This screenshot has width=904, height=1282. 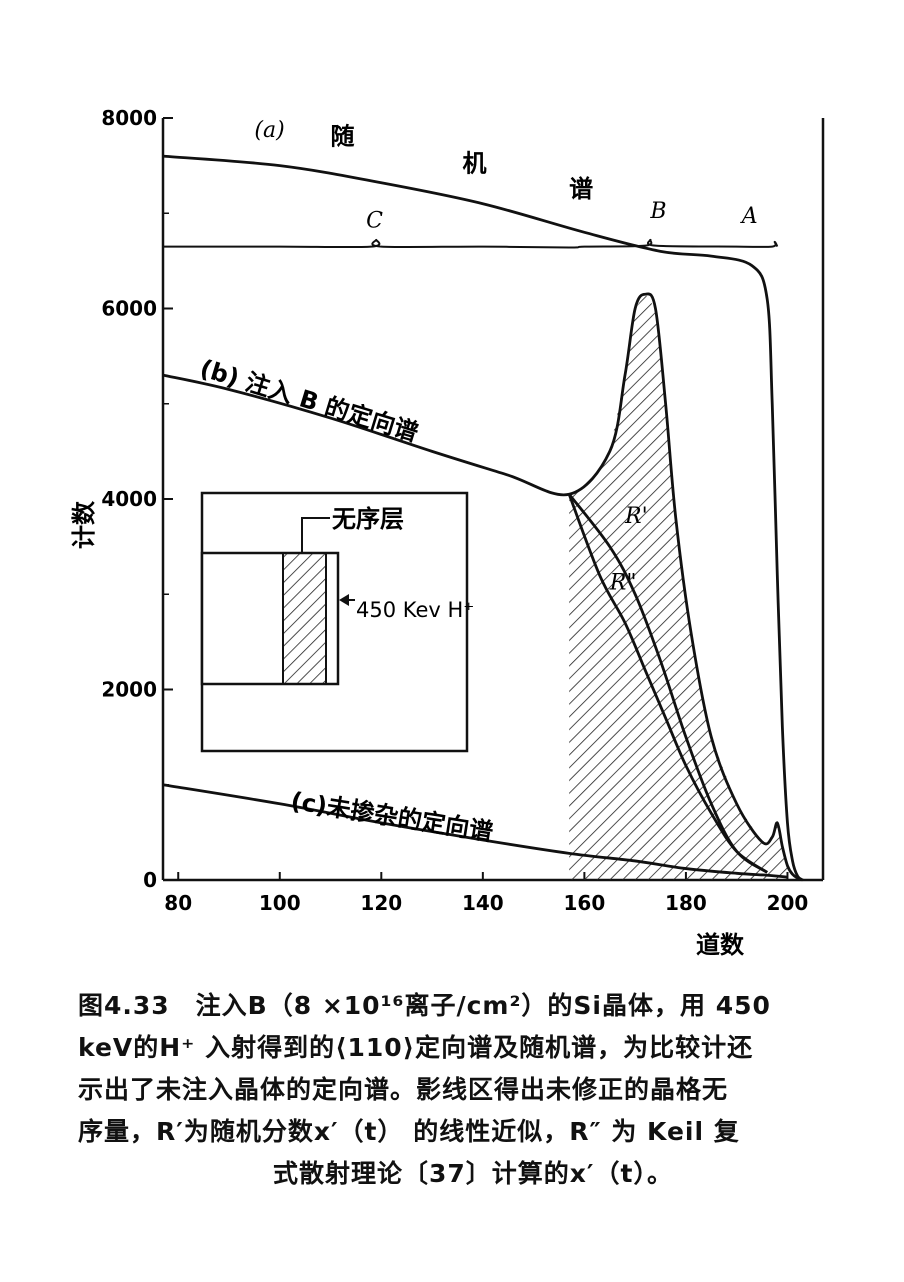 I want to click on series-r-double-prime, so click(x=667, y=683).